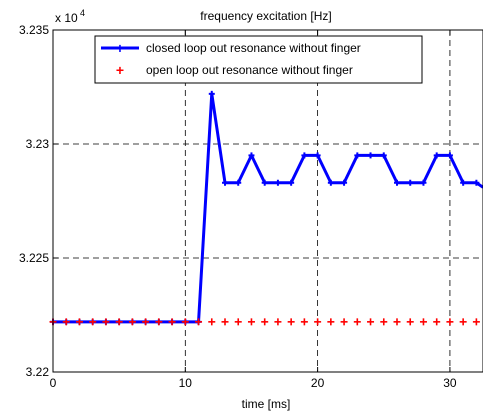 This screenshot has width=483, height=414. What do you see at coordinates (318, 383) in the screenshot?
I see `x-tick-label: 20` at bounding box center [318, 383].